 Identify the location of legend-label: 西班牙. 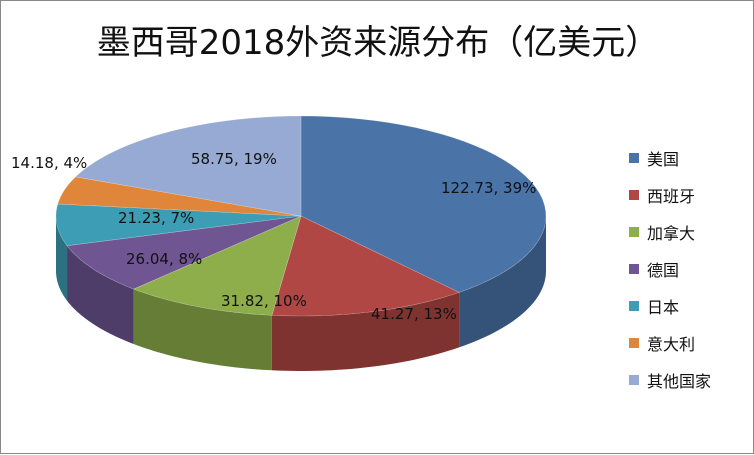
(671, 196).